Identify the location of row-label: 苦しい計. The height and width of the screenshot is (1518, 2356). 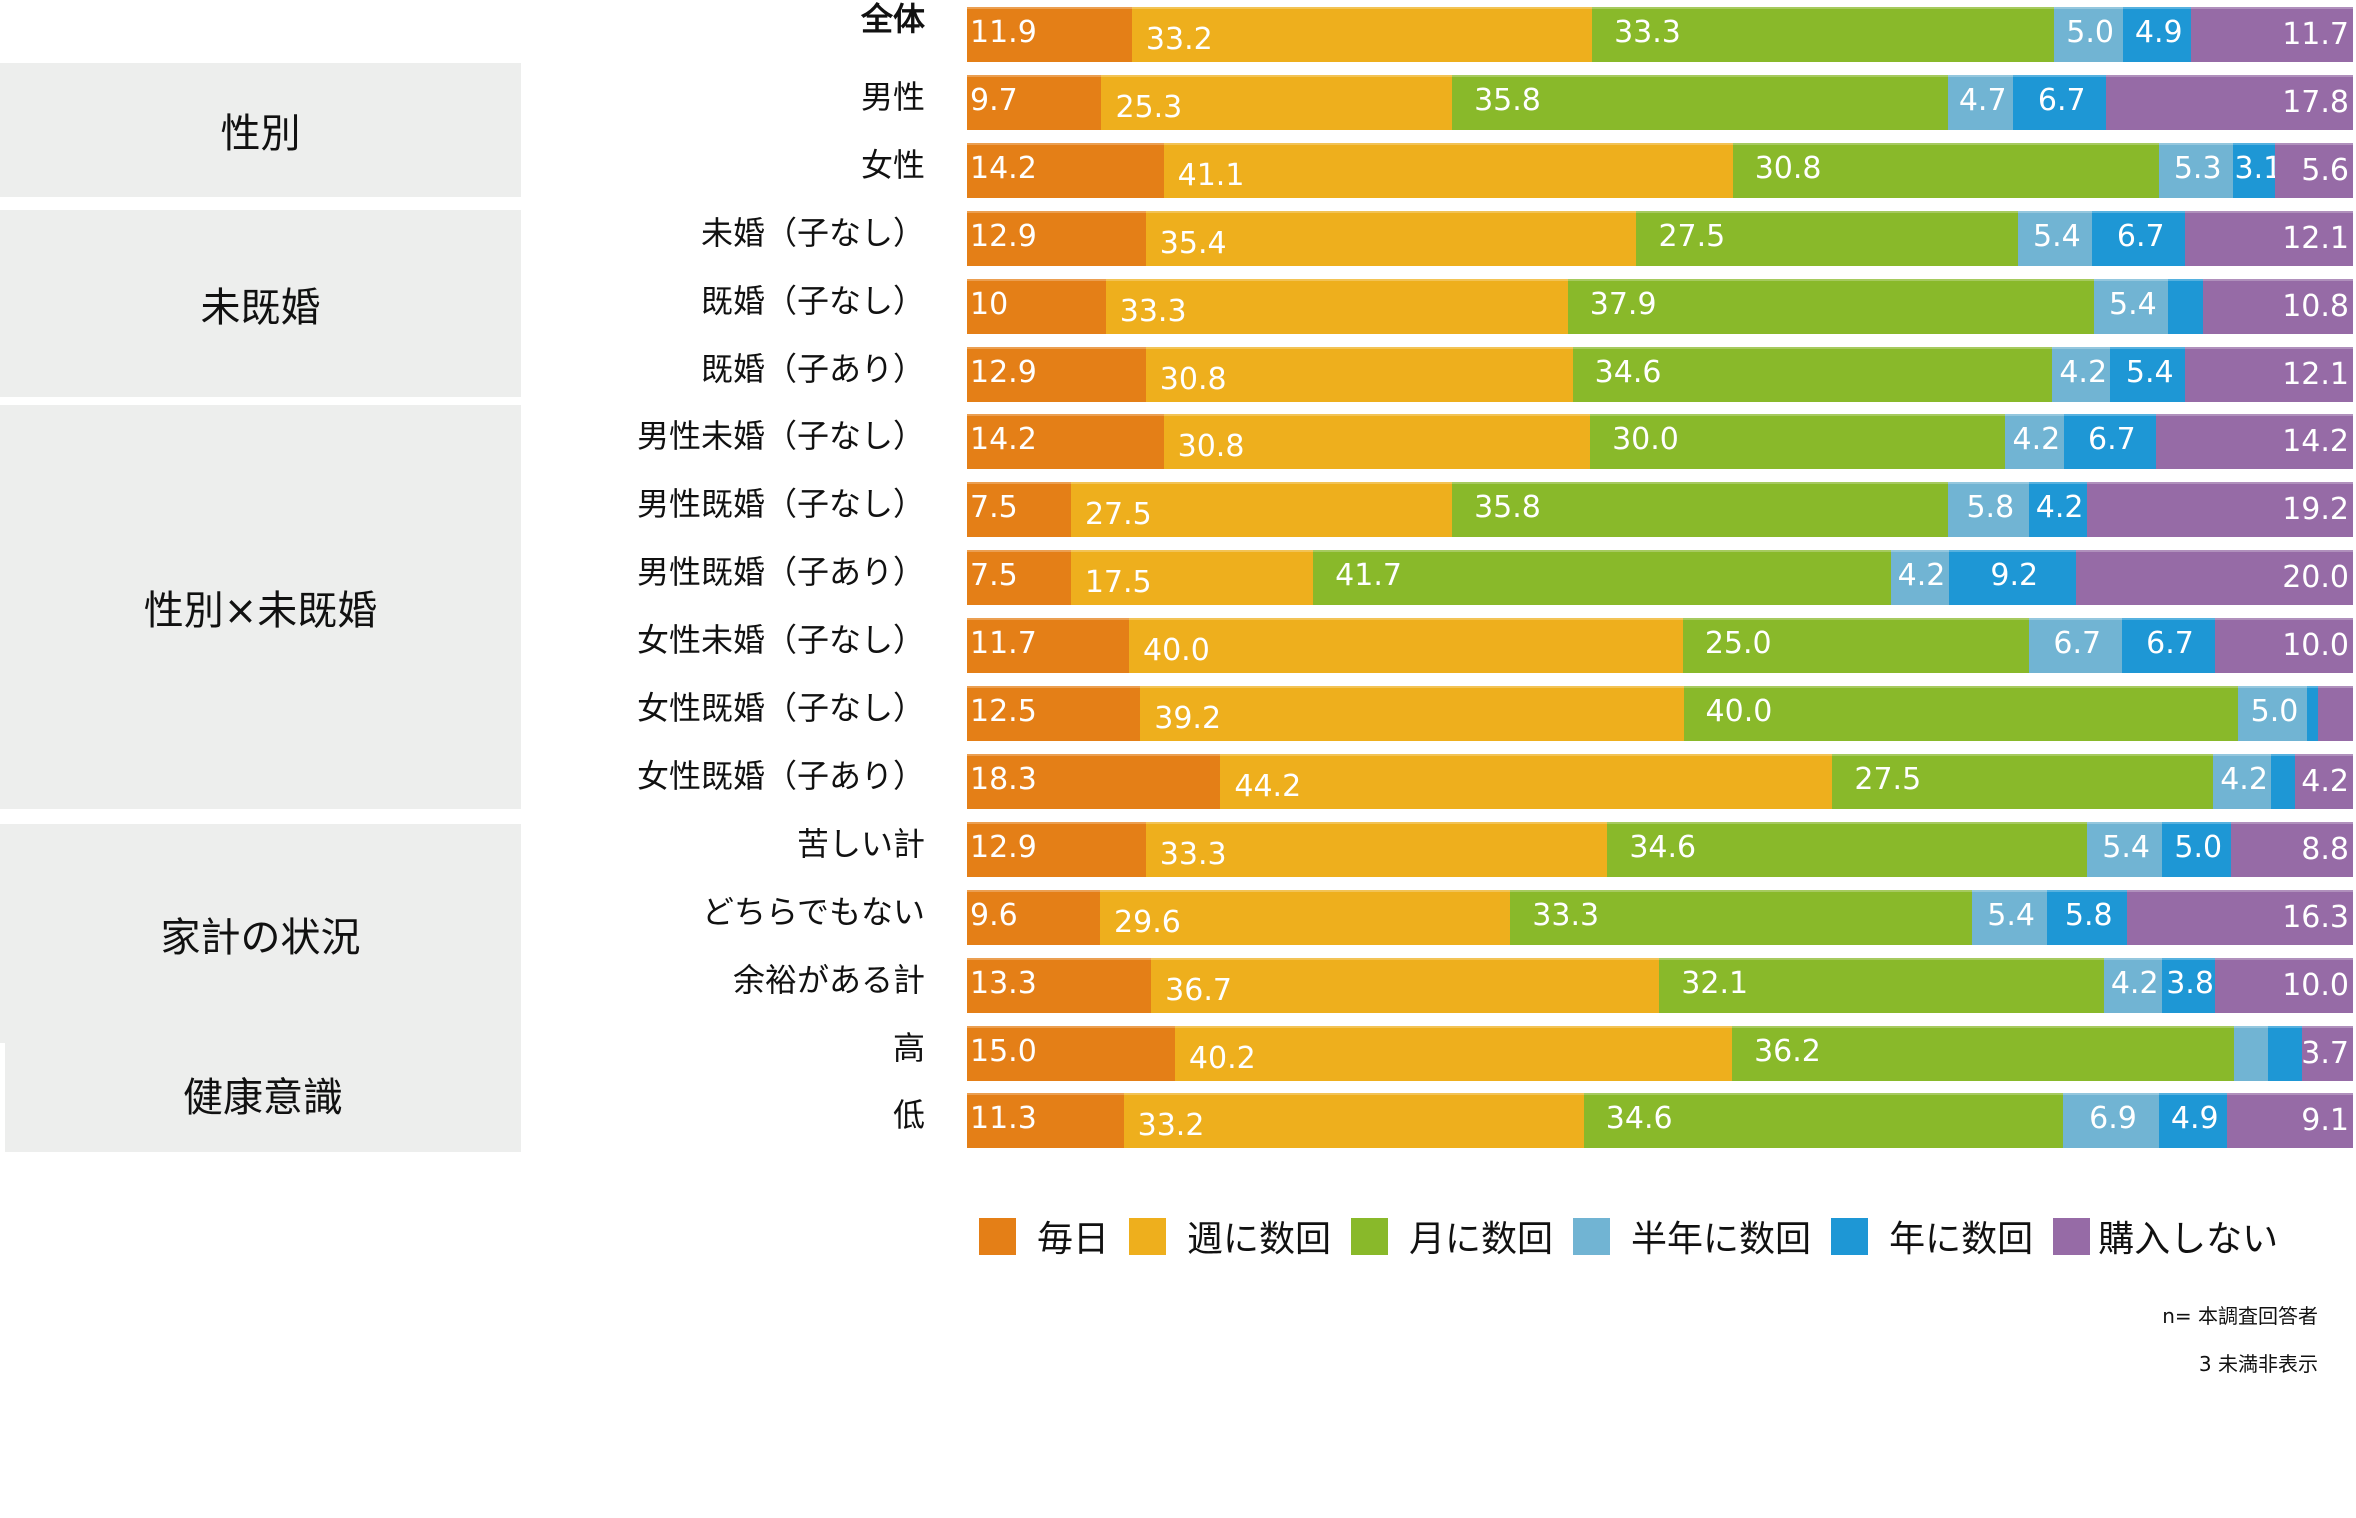
(860, 843).